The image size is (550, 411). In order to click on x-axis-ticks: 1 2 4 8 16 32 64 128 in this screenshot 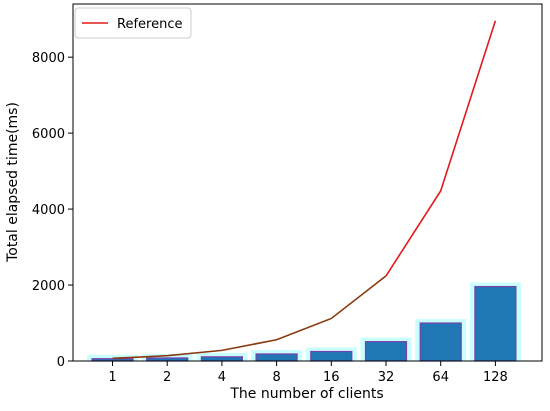, I will do `click(307, 373)`.